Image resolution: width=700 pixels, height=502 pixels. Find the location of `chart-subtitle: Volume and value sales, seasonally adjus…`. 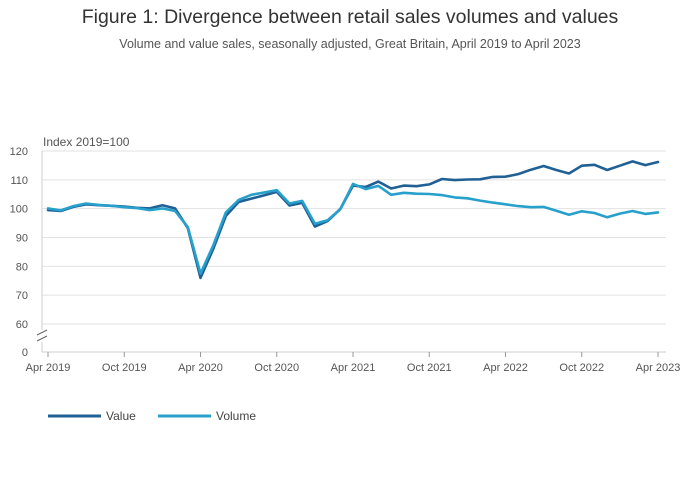

chart-subtitle: Volume and value sales, seasonally adjus… is located at coordinates (350, 44).